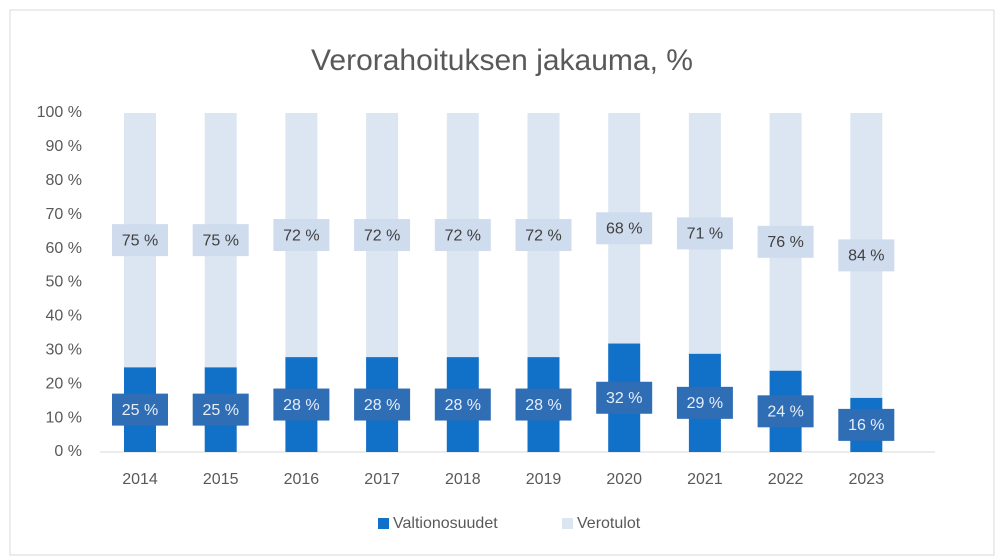 The image size is (1004, 560). Describe the element at coordinates (64, 248) in the screenshot. I see `y-tick-label: 60 %` at that location.